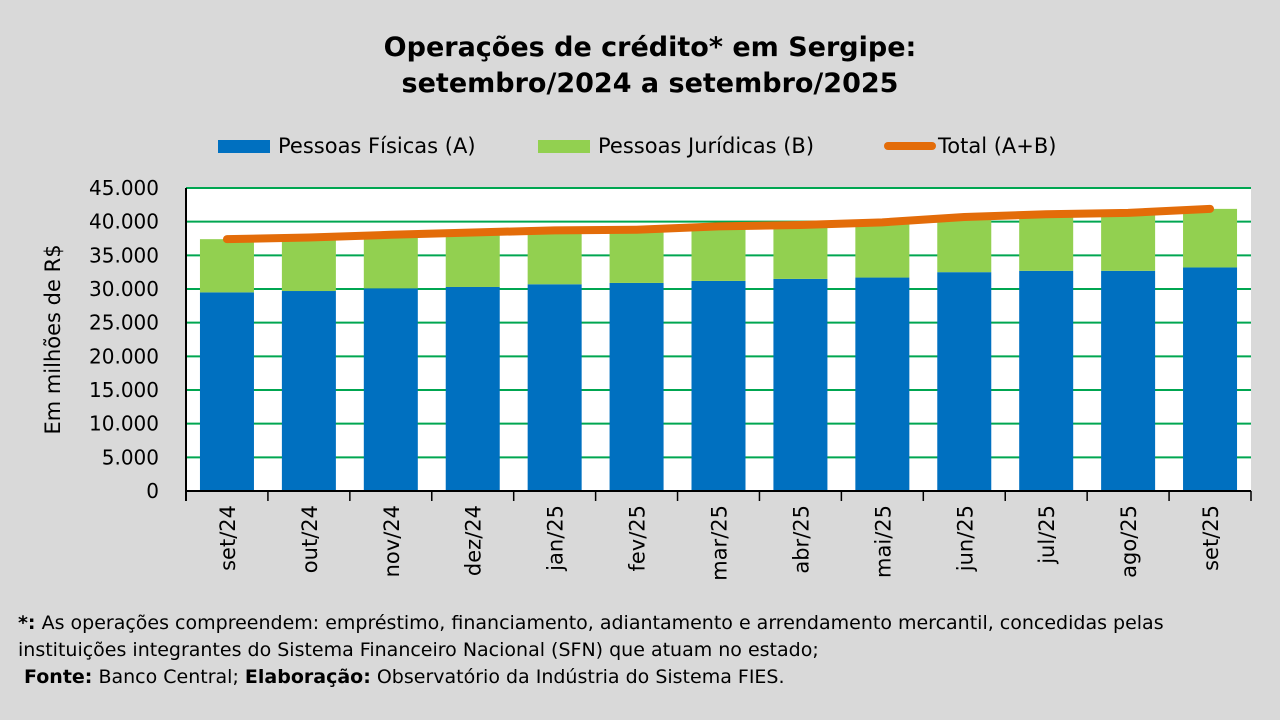 The width and height of the screenshot is (1280, 720). Describe the element at coordinates (718, 224) in the screenshot. I see `total-line` at that location.